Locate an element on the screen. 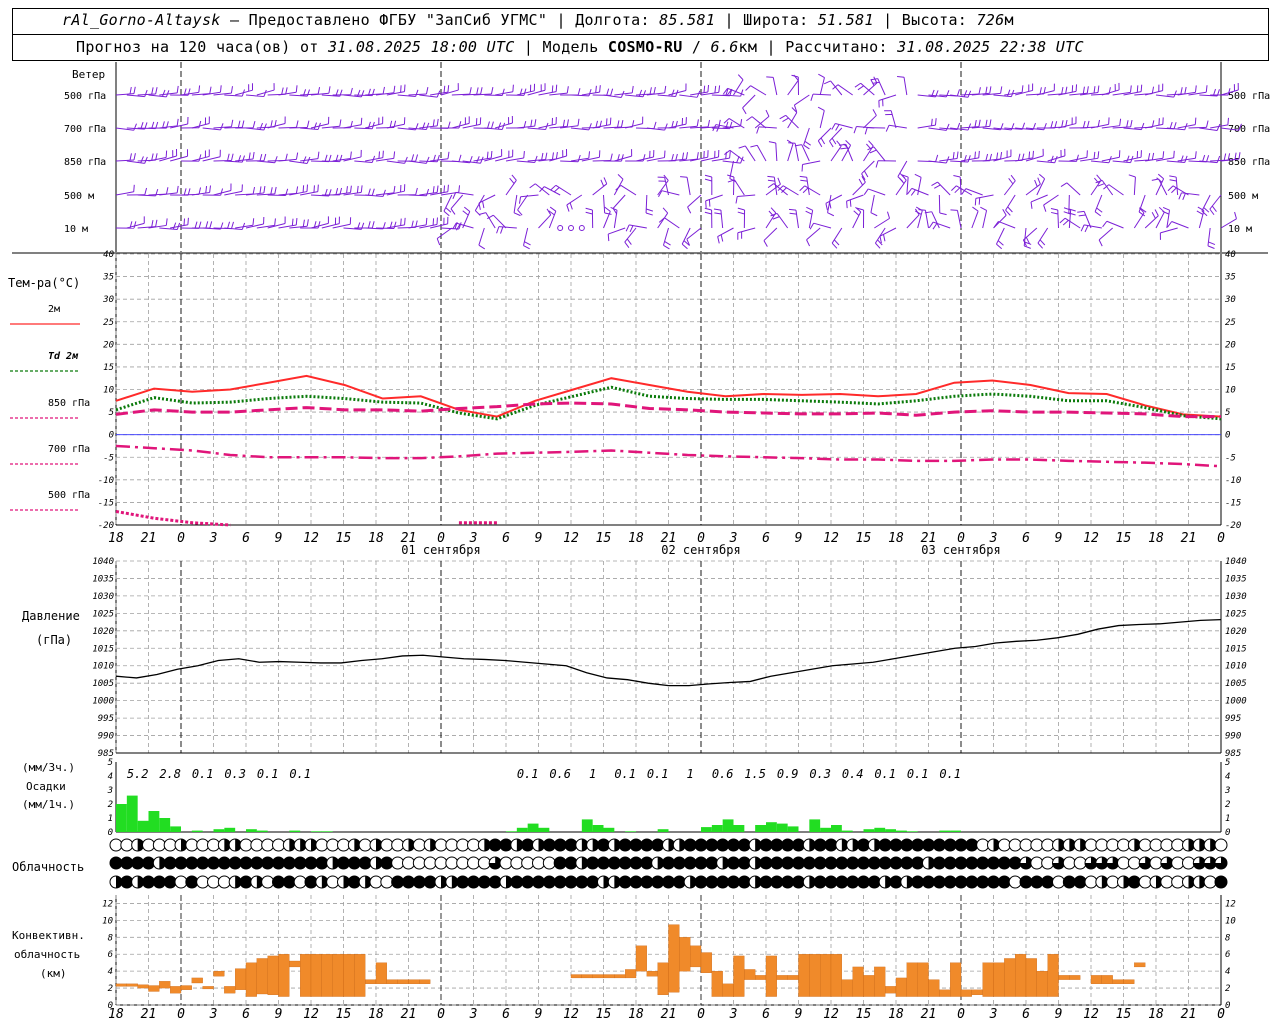  x-tick-label: 9 is located at coordinates (1059, 538).